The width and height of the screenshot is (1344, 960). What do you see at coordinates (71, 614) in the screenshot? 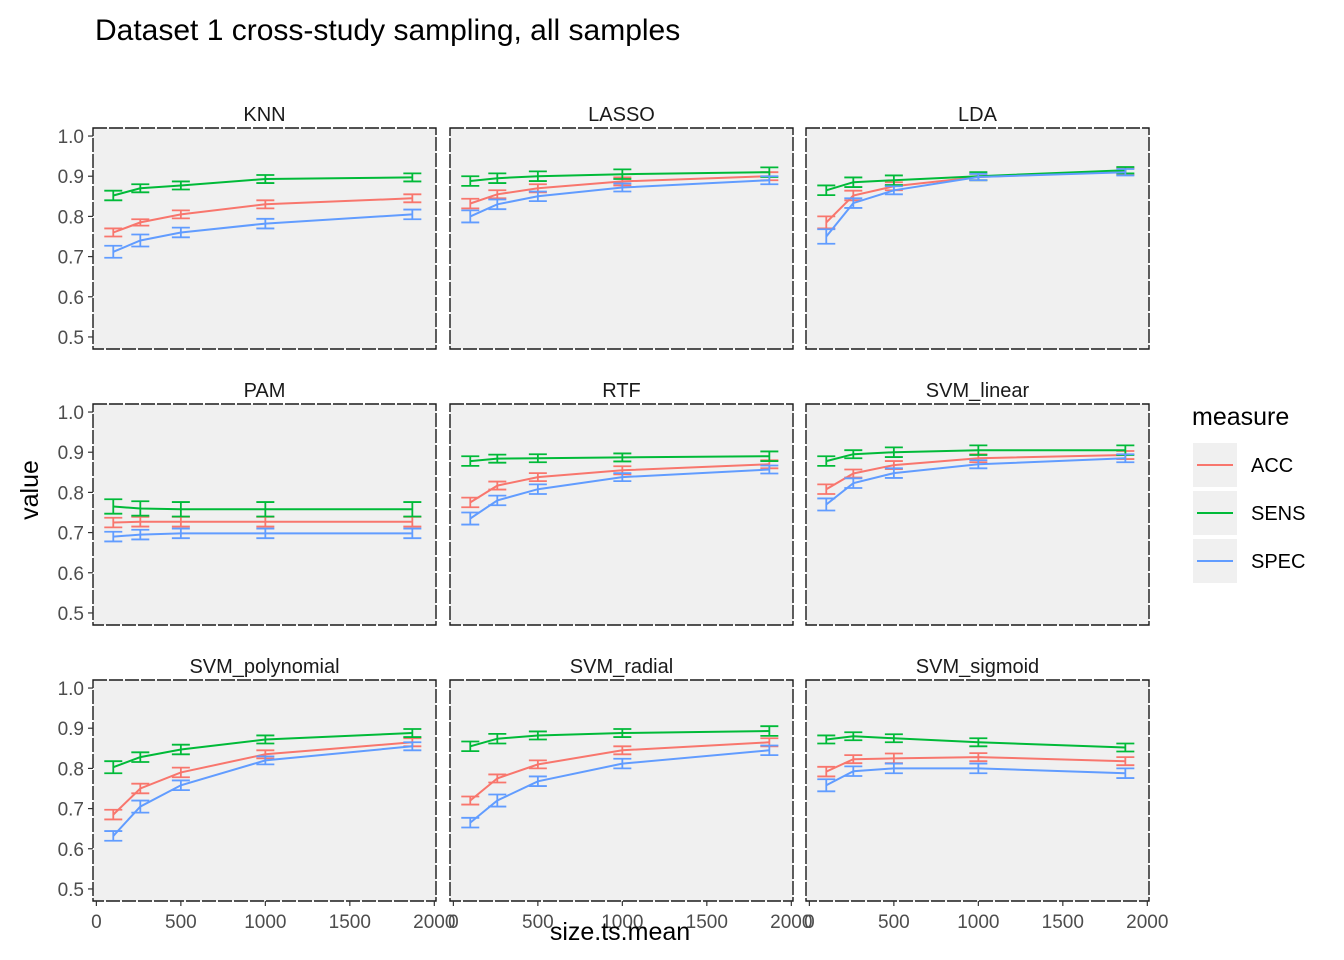
I see `y-tick-label: 0.5` at bounding box center [71, 614].